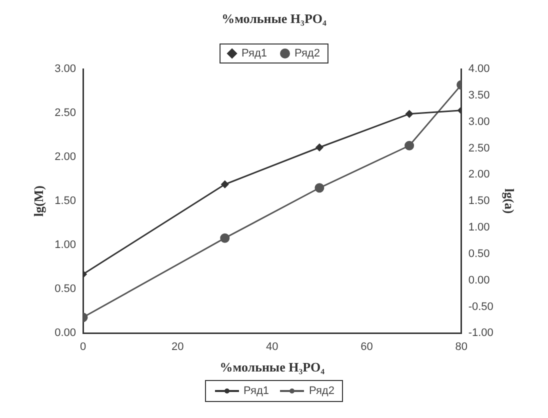 This screenshot has width=548, height=418. What do you see at coordinates (65, 157) in the screenshot?
I see `y-tick-label: 2.00` at bounding box center [65, 157].